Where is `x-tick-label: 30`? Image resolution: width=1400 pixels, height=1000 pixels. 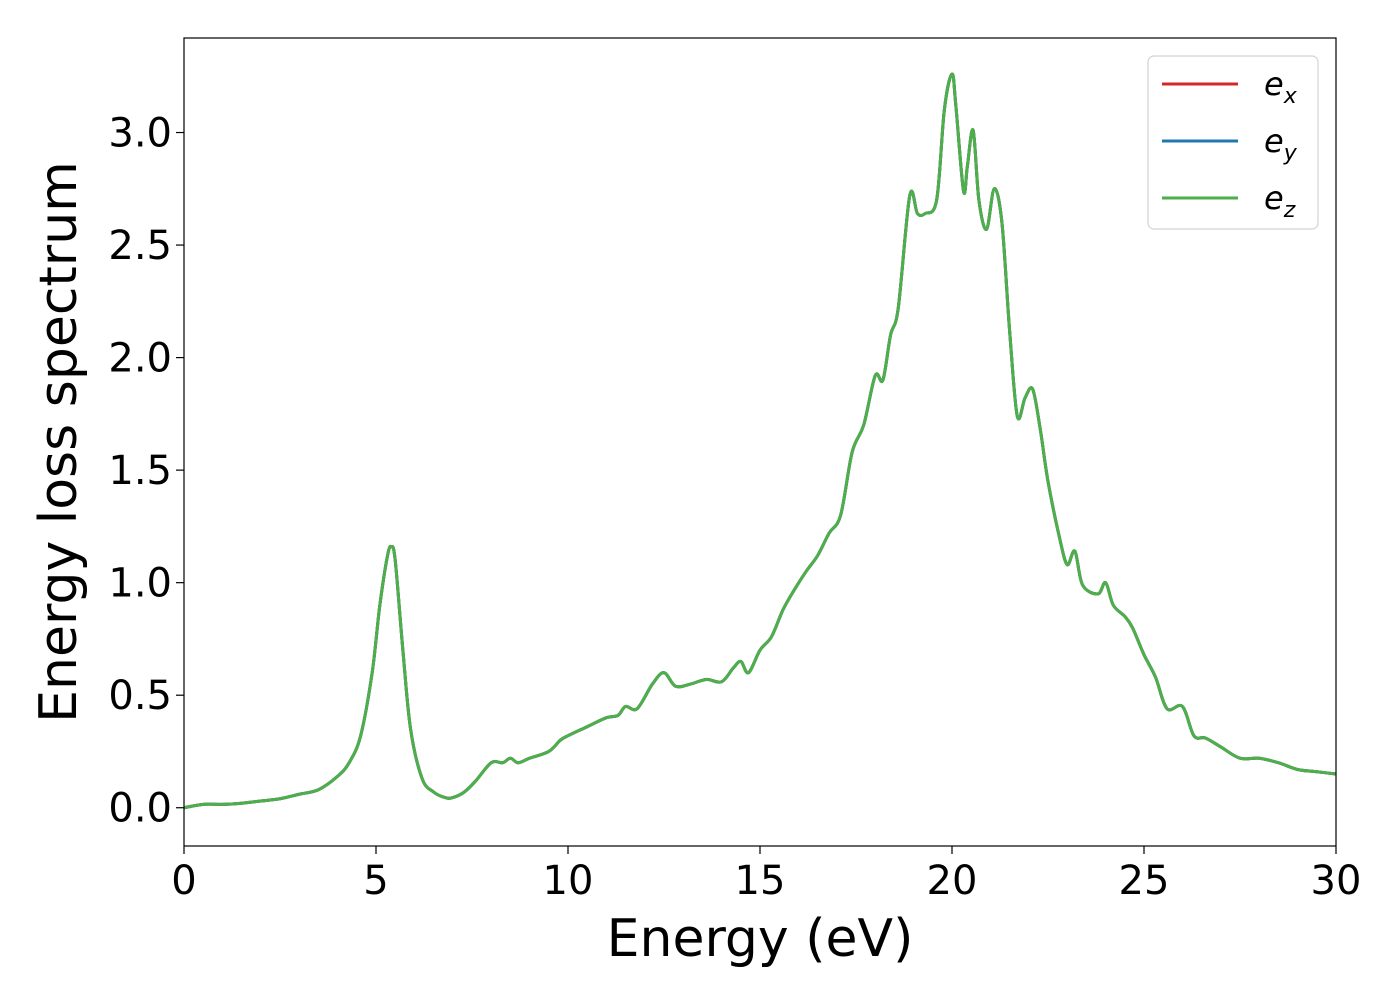
x-tick-label: 30 is located at coordinates (1336, 881).